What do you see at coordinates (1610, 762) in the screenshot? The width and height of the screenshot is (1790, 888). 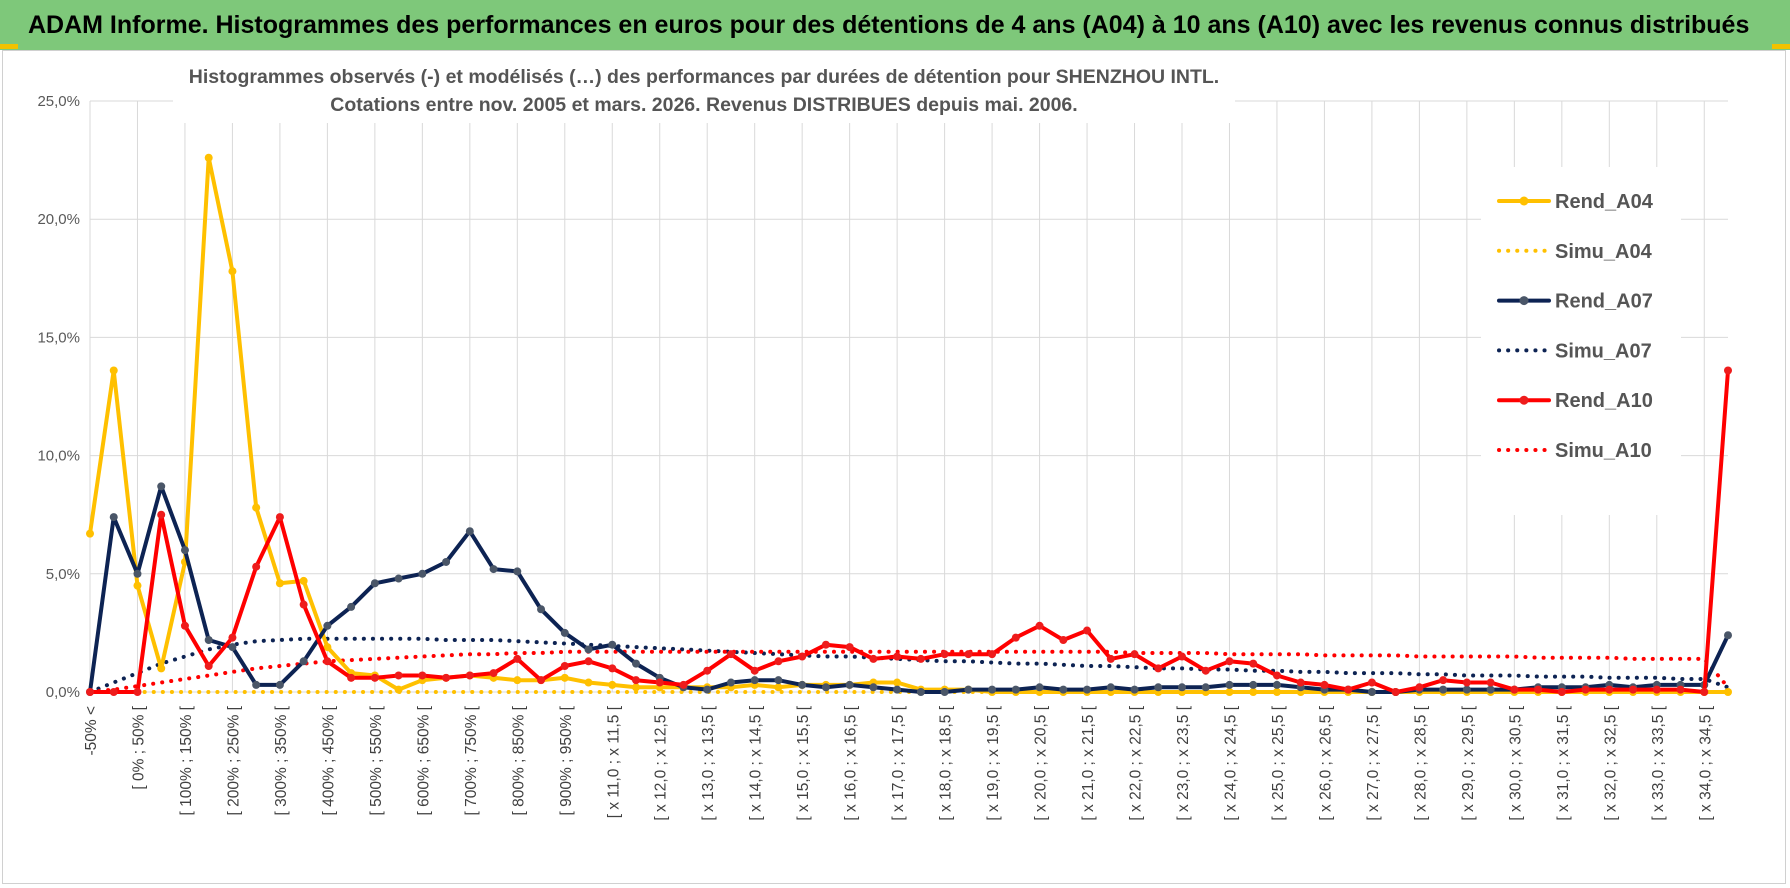 I see `x-tick-label: [ x 32,0 ; x 32,5 [` at bounding box center [1610, 762].